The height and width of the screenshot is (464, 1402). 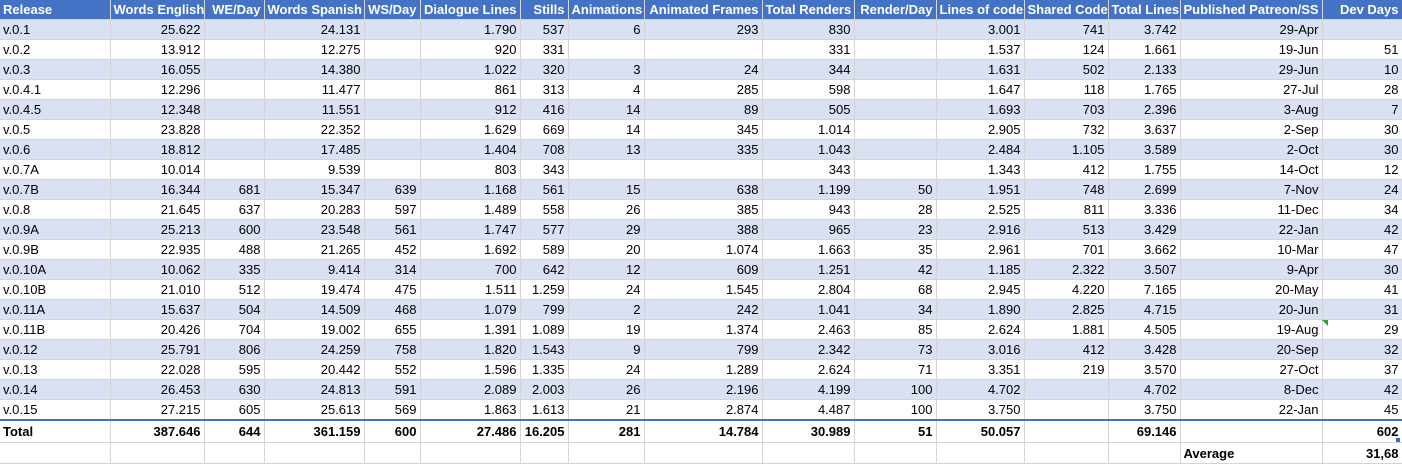 What do you see at coordinates (808, 431) in the screenshot?
I see `total-cell: 30.989` at bounding box center [808, 431].